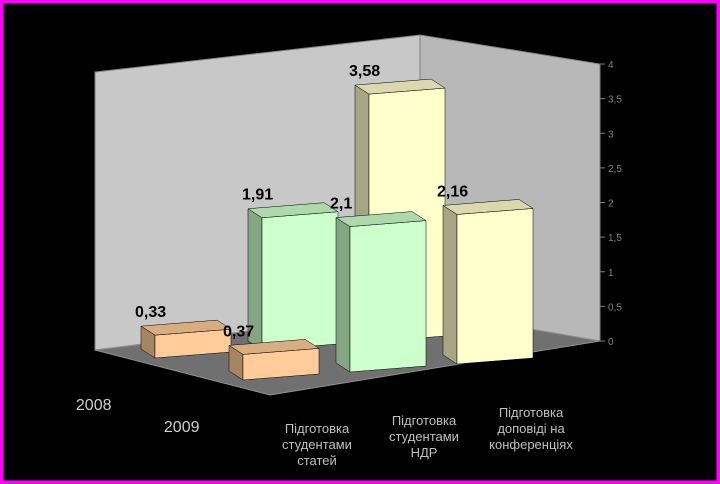  What do you see at coordinates (611, 134) in the screenshot?
I see `y-tick-label: 3` at bounding box center [611, 134].